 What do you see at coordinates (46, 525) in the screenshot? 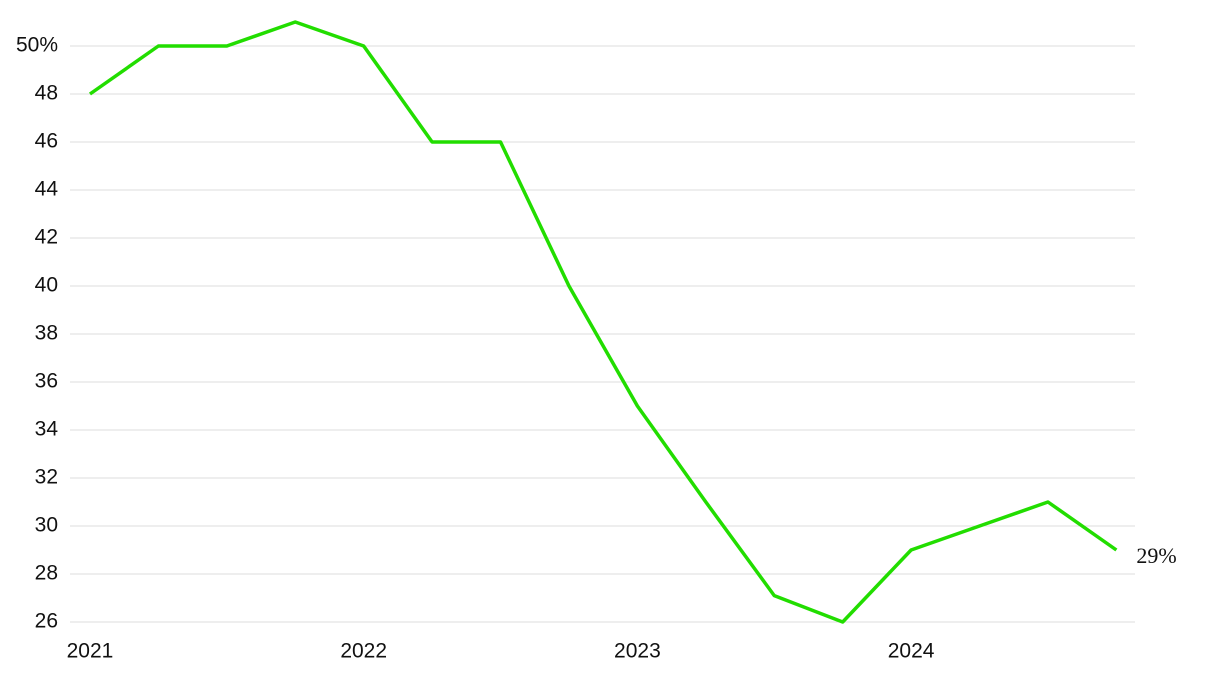
I see `y-tick-label: 30` at bounding box center [46, 525].